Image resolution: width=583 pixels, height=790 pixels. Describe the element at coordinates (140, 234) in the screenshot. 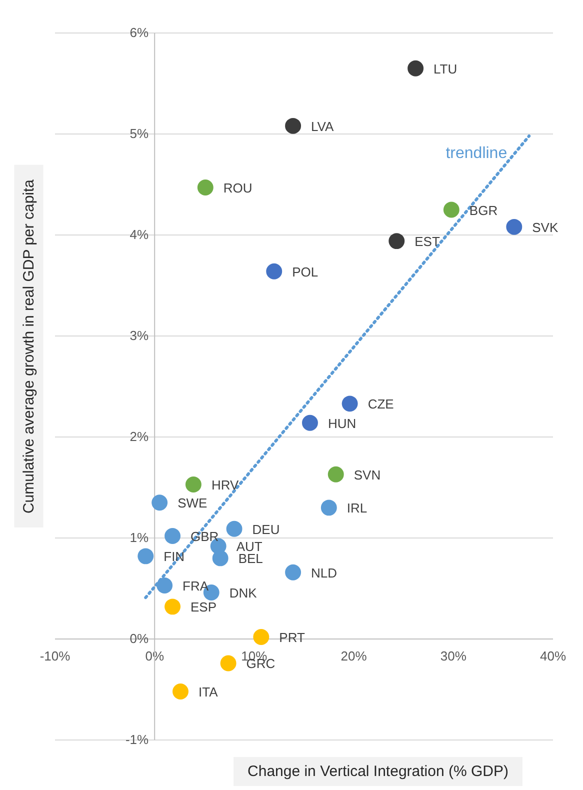

I see `y-tick-label: 4%` at that location.